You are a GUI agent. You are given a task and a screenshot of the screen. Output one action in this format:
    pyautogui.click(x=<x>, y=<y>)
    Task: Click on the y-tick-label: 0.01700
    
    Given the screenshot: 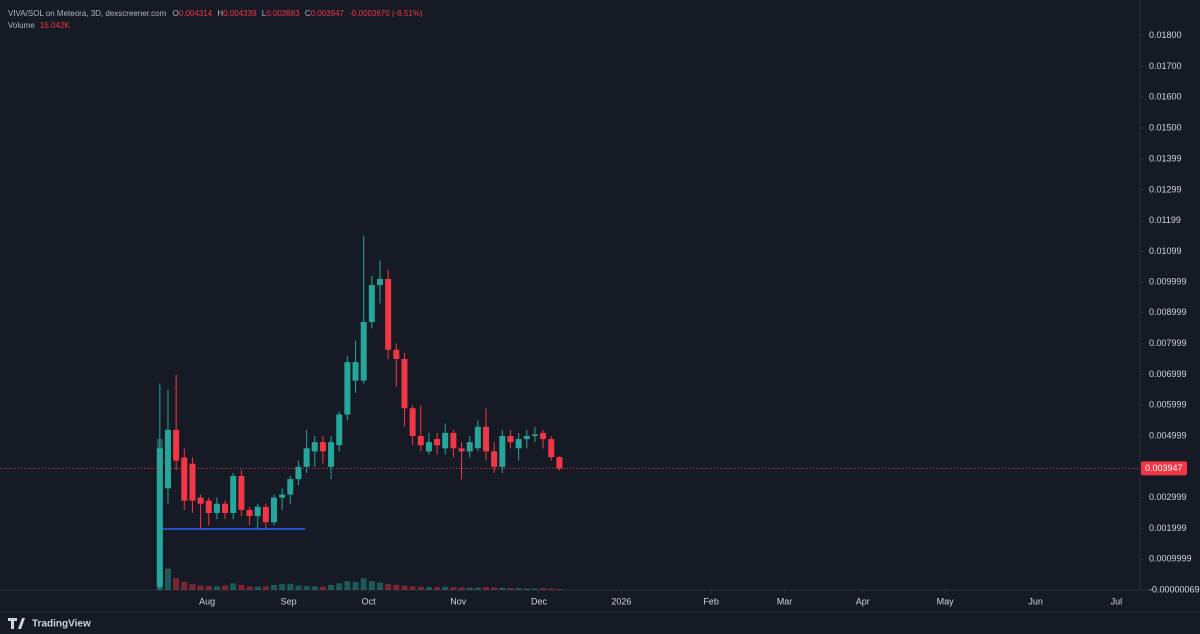 What is the action you would take?
    pyautogui.click(x=1165, y=66)
    